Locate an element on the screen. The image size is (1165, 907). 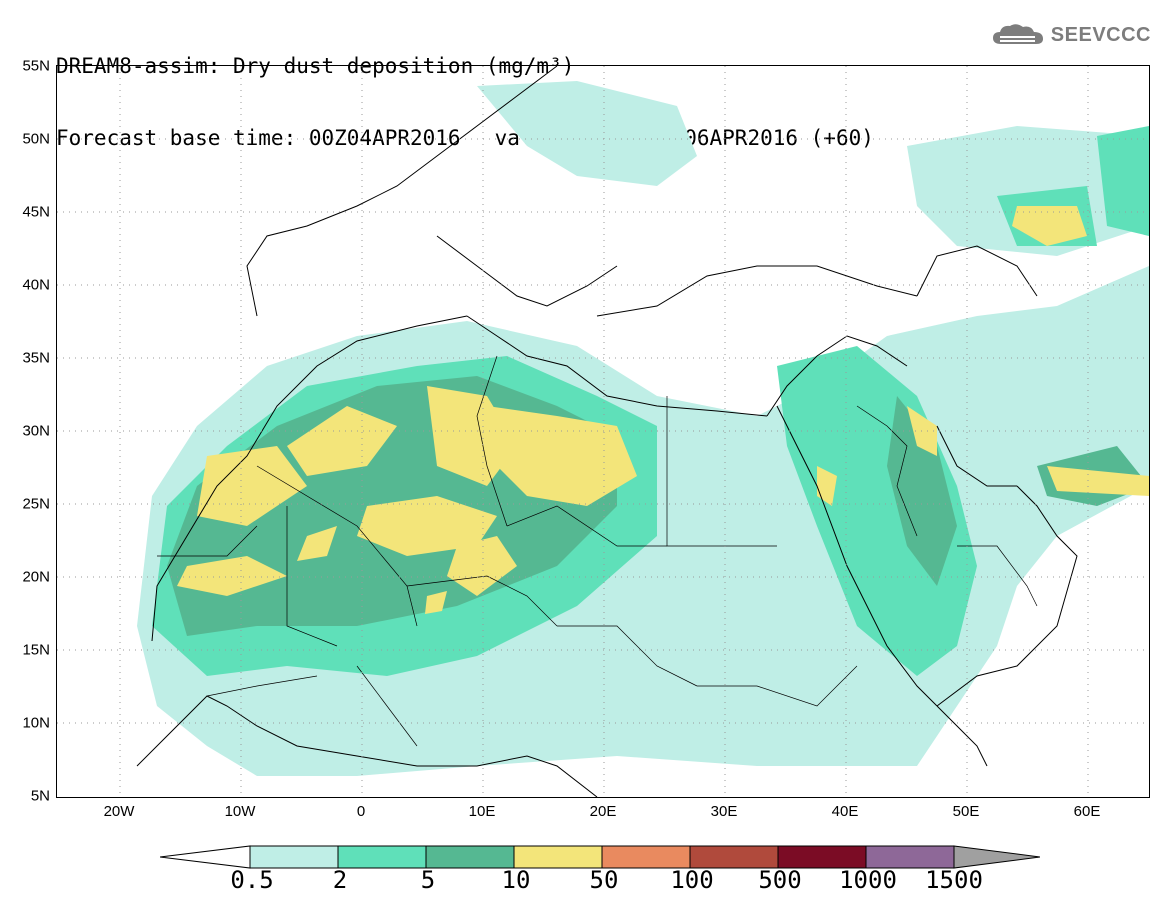
lat-label: 5N is located at coordinates (40, 796).